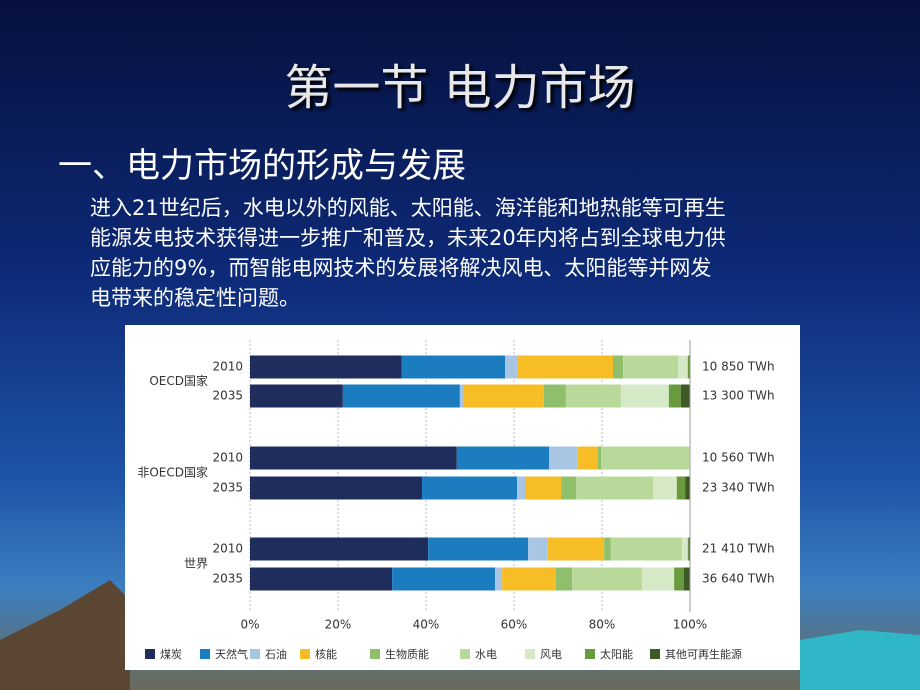  What do you see at coordinates (231, 654) in the screenshot?
I see `legend-label: 天然气` at bounding box center [231, 654].